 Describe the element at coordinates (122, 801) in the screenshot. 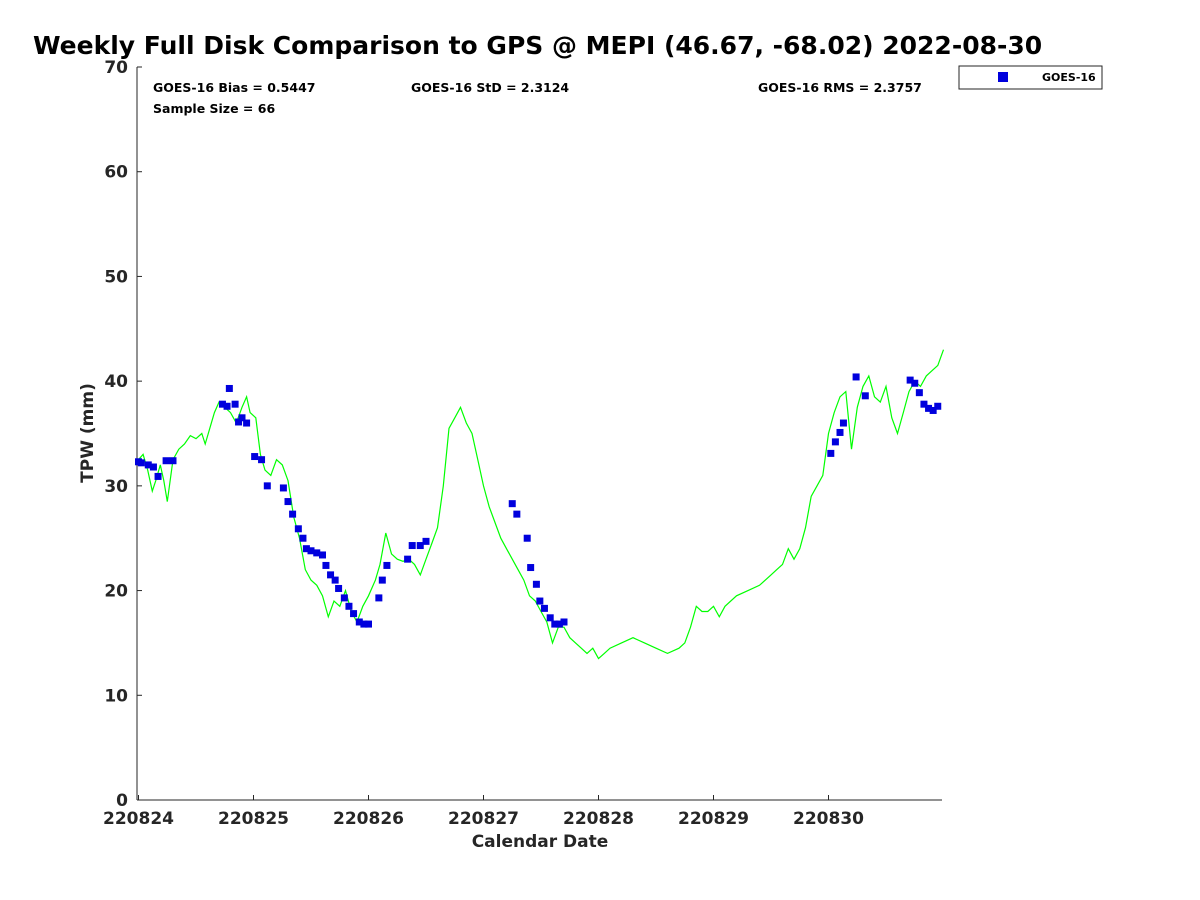

I see `y-tick-label: 0` at that location.